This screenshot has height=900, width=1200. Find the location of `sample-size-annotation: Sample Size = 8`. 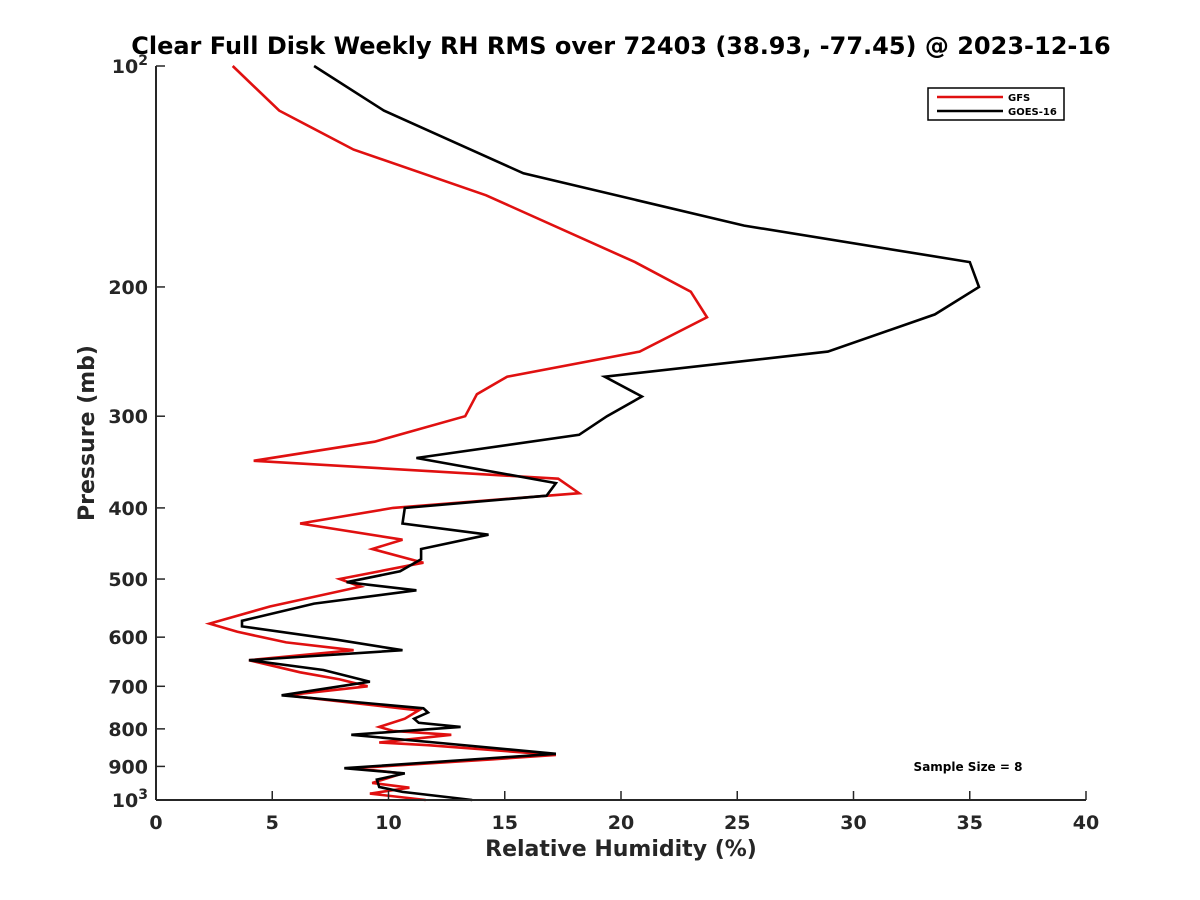

sample-size-annotation: Sample Size = 8 is located at coordinates (968, 767).